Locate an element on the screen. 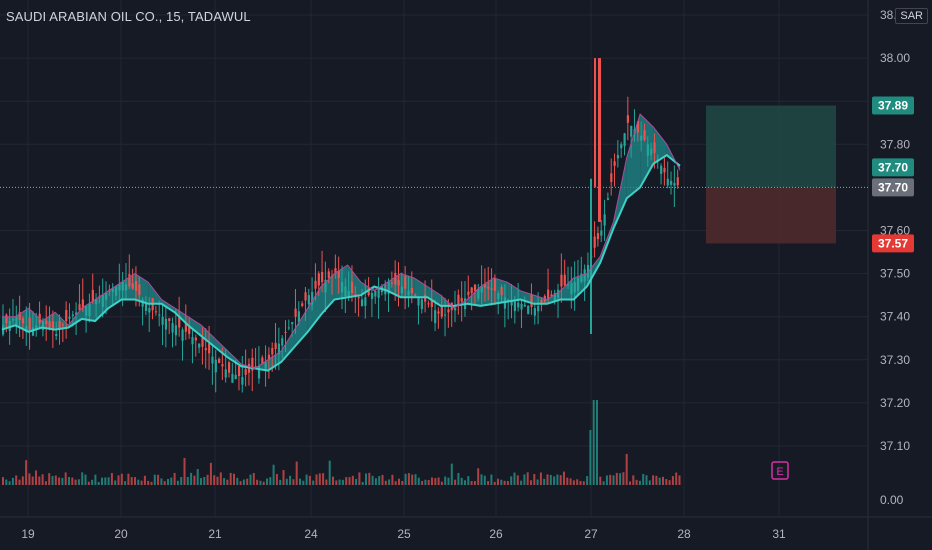  x-tick-label: 19 is located at coordinates (28, 534).